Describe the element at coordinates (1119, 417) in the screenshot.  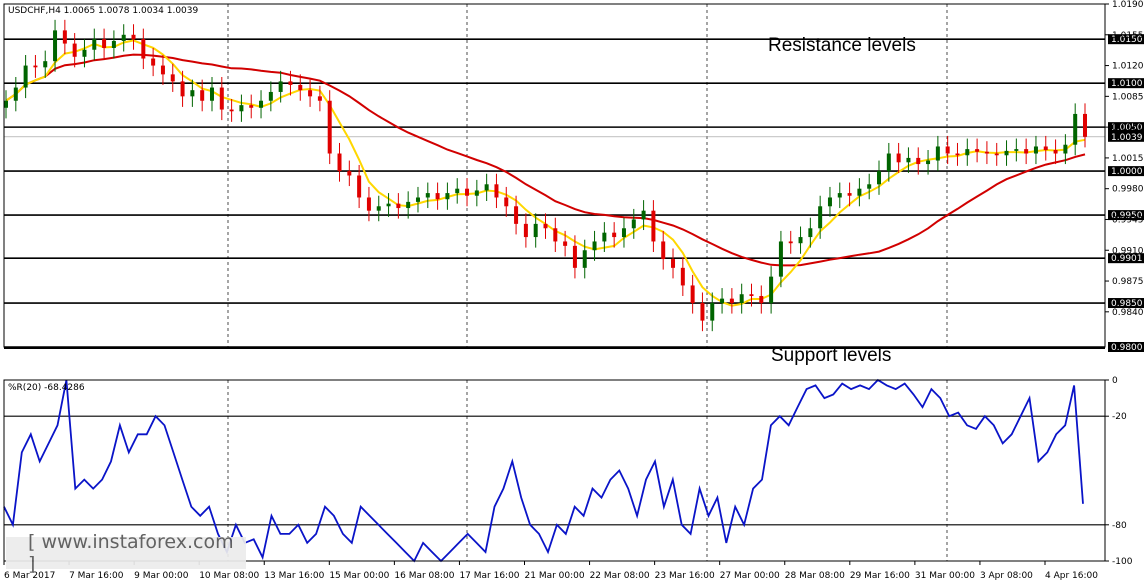
I see `wpr-tick-label: -20` at that location.